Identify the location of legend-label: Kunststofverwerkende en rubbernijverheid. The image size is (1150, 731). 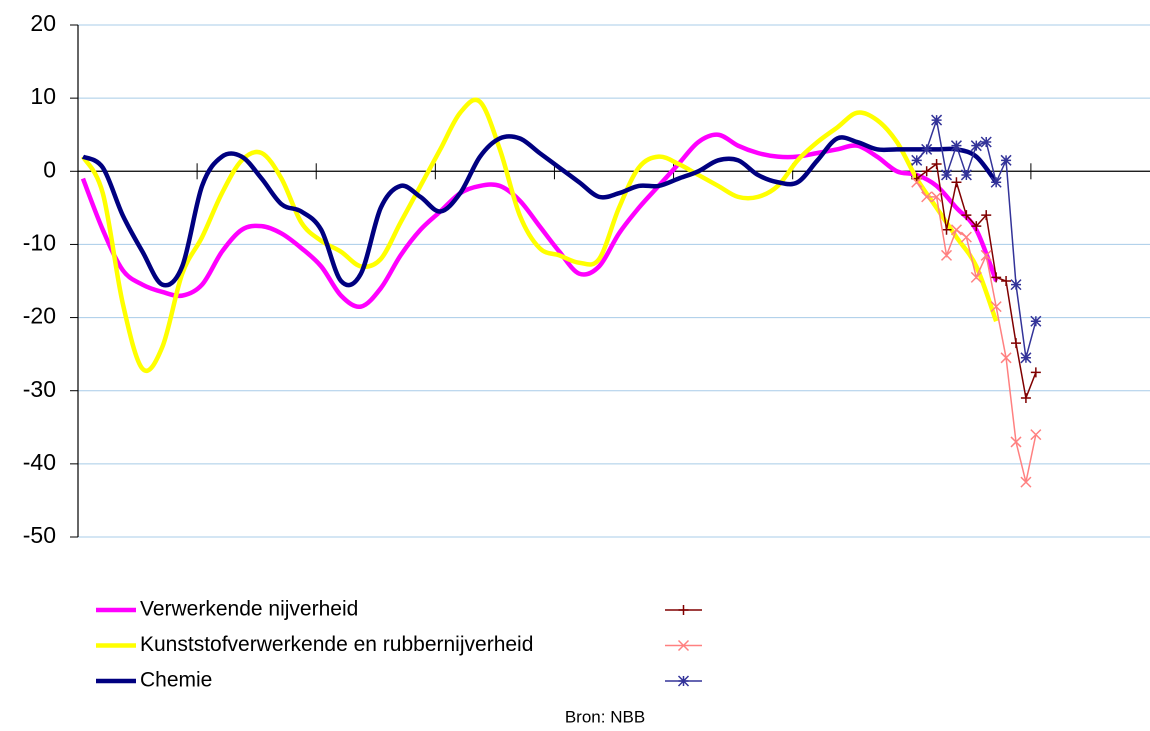
(336, 644).